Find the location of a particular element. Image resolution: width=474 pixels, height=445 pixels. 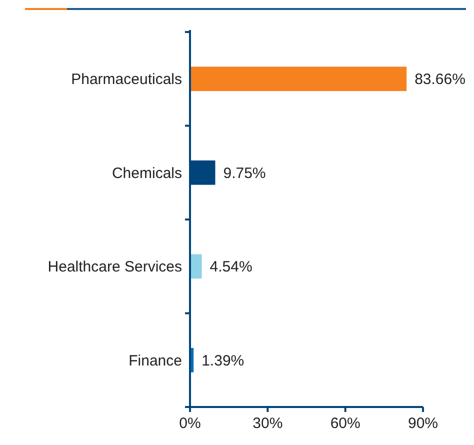

y-tick-label: Healthcare Services is located at coordinates (115, 267).